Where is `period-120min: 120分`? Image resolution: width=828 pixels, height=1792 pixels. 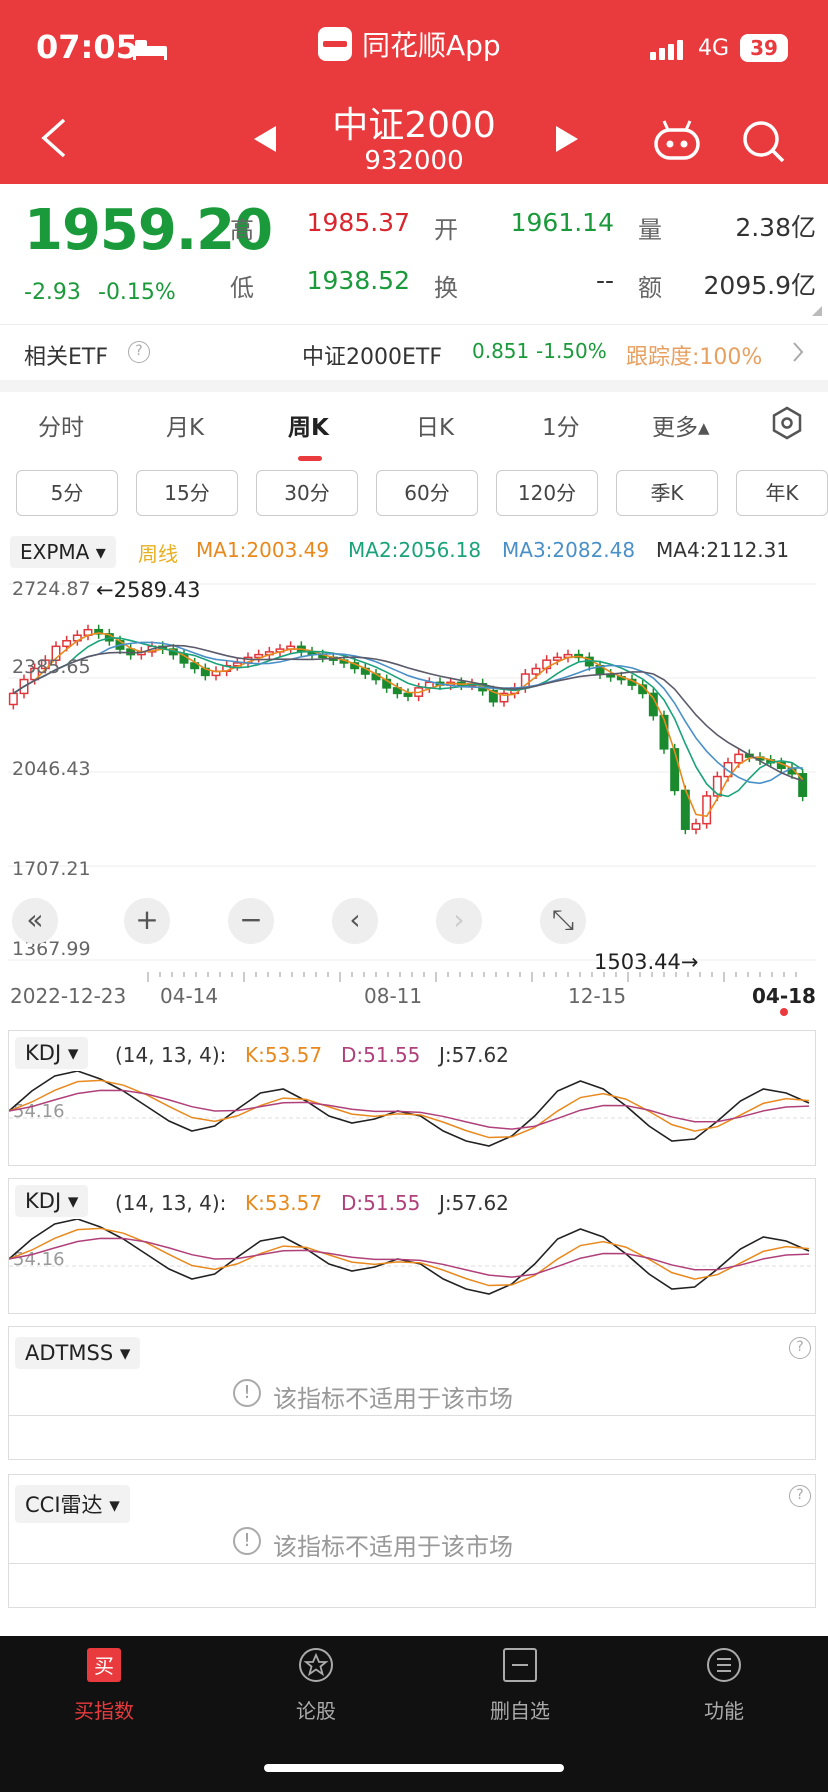 period-120min: 120分 is located at coordinates (547, 493).